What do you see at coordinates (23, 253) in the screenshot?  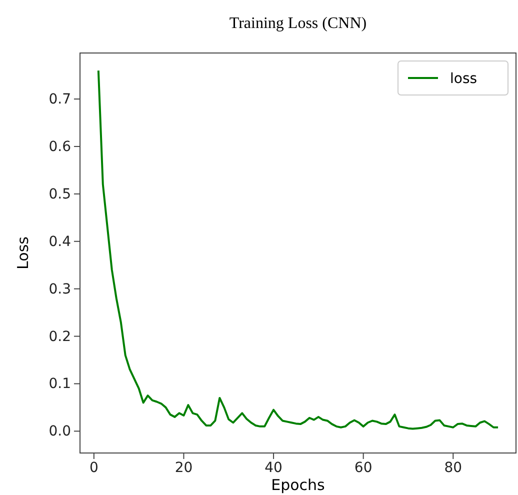 I see `y-axis-title: Loss` at bounding box center [23, 253].